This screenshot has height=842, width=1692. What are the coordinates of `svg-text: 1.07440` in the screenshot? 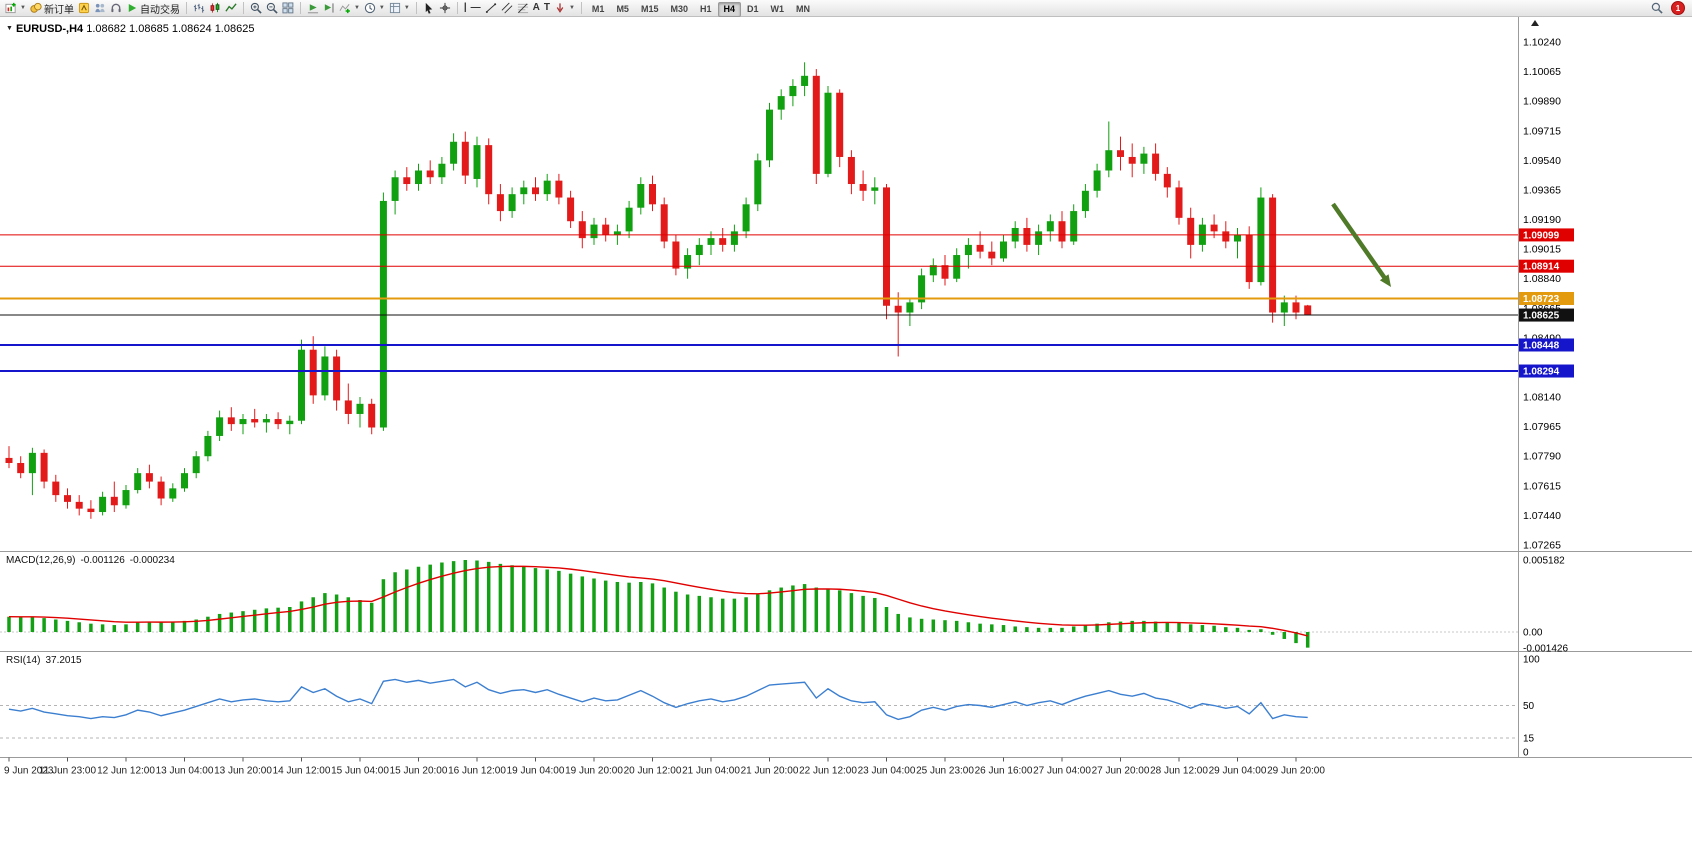 It's located at (1542, 516).